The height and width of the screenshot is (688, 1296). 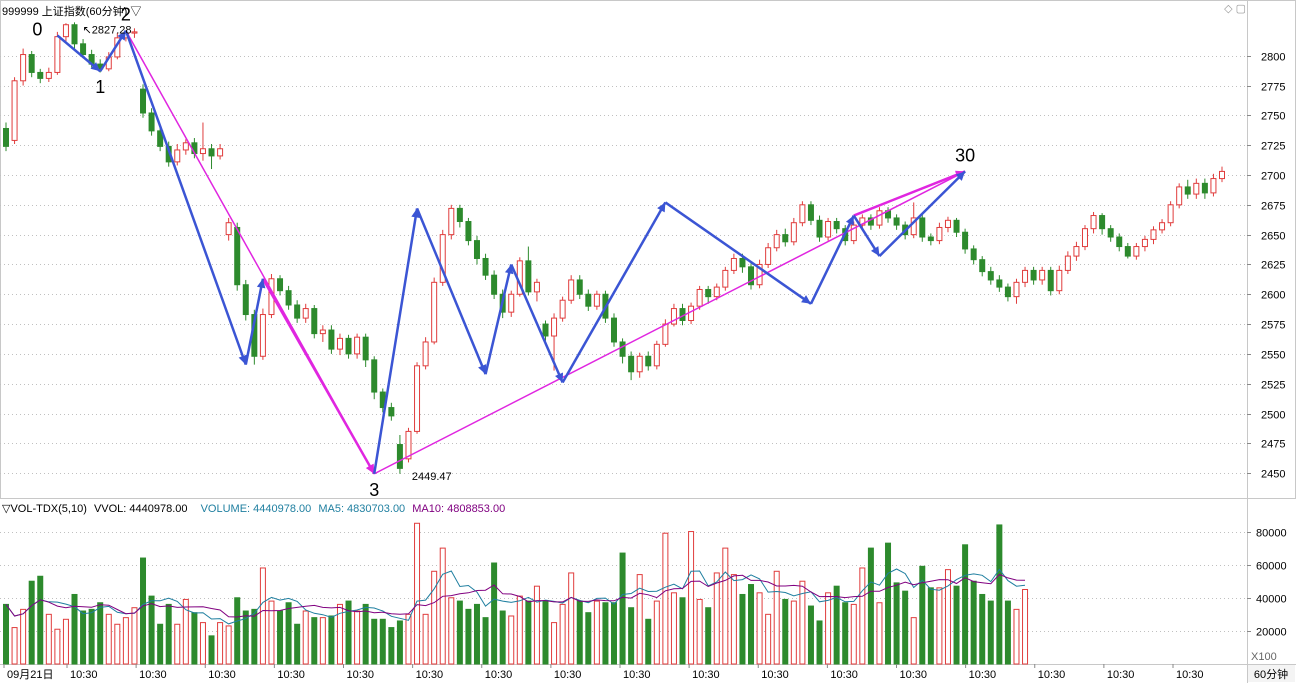 I want to click on price-tick-label: 2800, so click(x=1273, y=58).